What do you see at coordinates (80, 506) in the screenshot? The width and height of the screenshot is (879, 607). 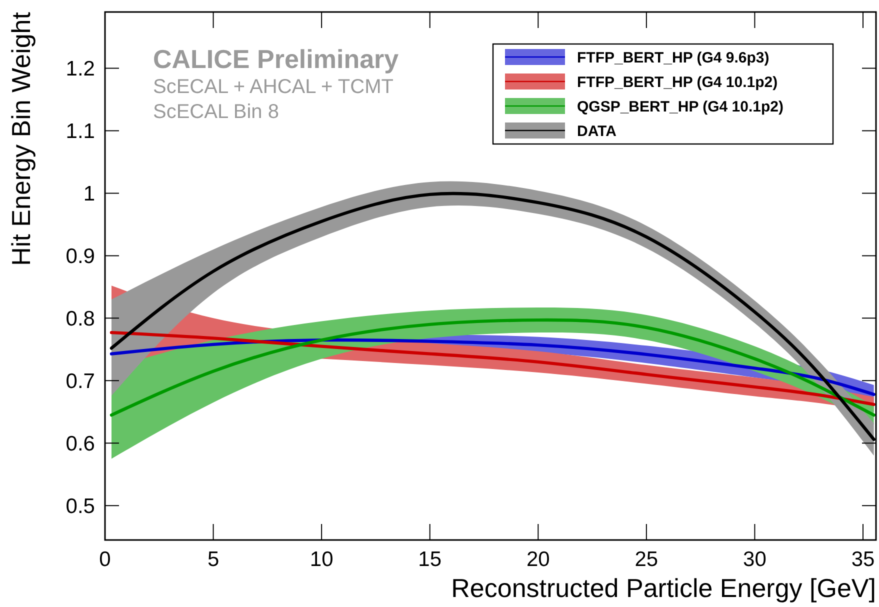 I see `y-tick-label: 0.5` at bounding box center [80, 506].